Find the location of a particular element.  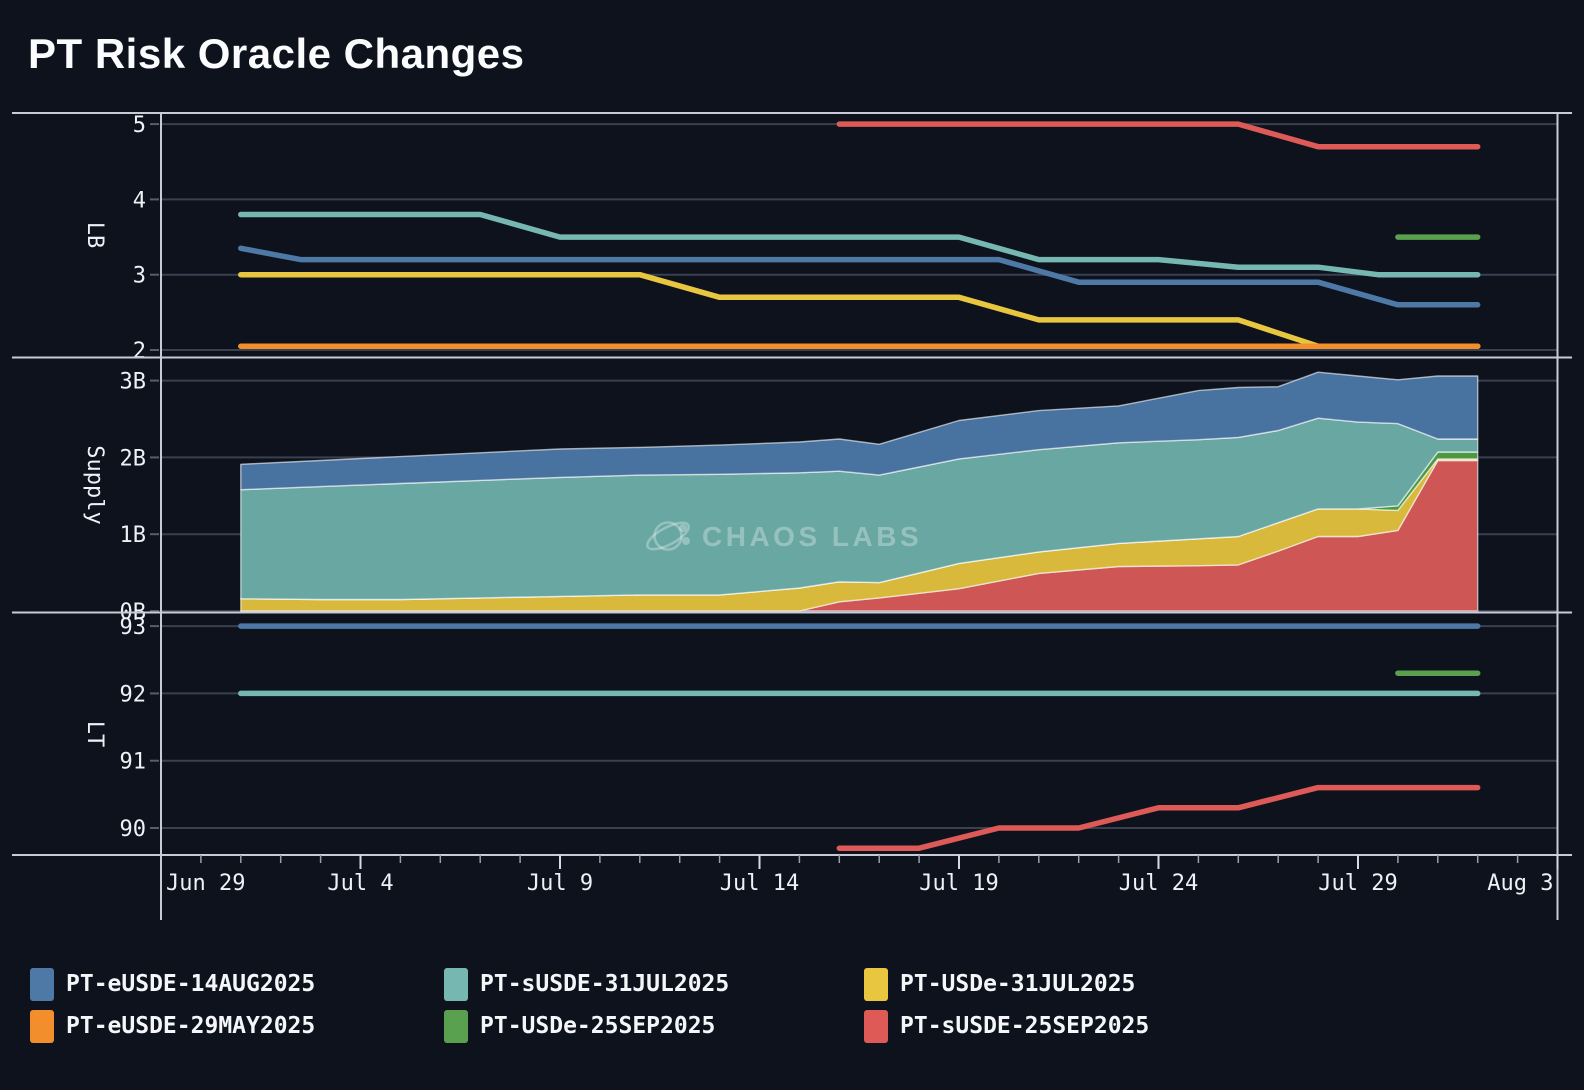

x-tick-label: Aug 3 is located at coordinates (1520, 883).